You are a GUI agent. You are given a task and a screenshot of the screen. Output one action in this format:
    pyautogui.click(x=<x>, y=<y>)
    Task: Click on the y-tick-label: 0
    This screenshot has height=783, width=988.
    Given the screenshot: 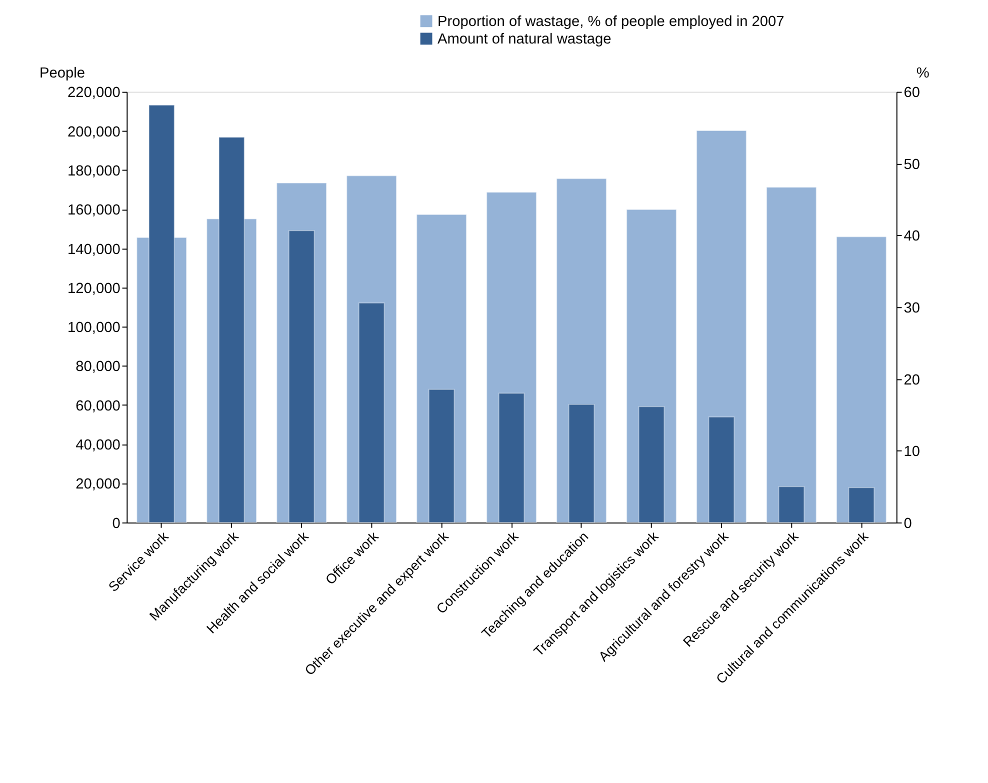 What is the action you would take?
    pyautogui.click(x=116, y=524)
    